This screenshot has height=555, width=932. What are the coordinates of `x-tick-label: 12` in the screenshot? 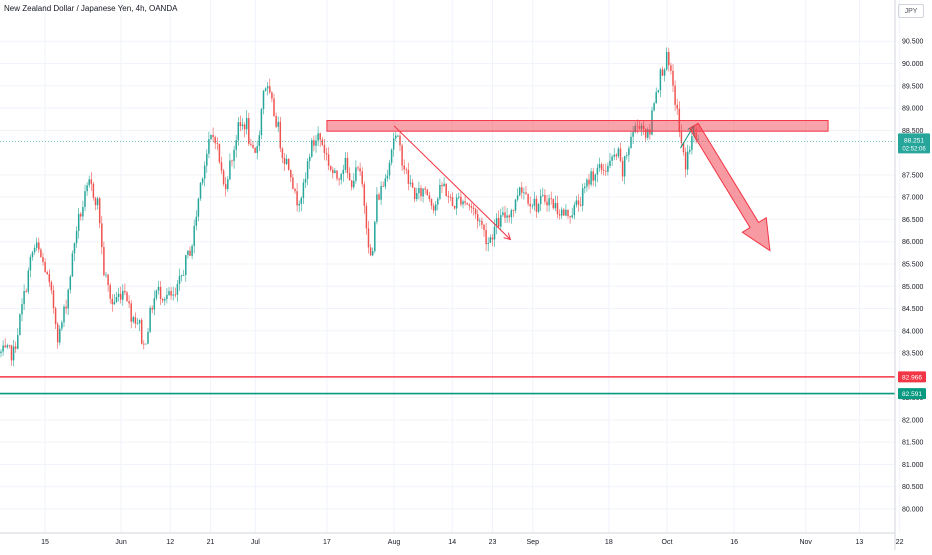 It's located at (170, 542).